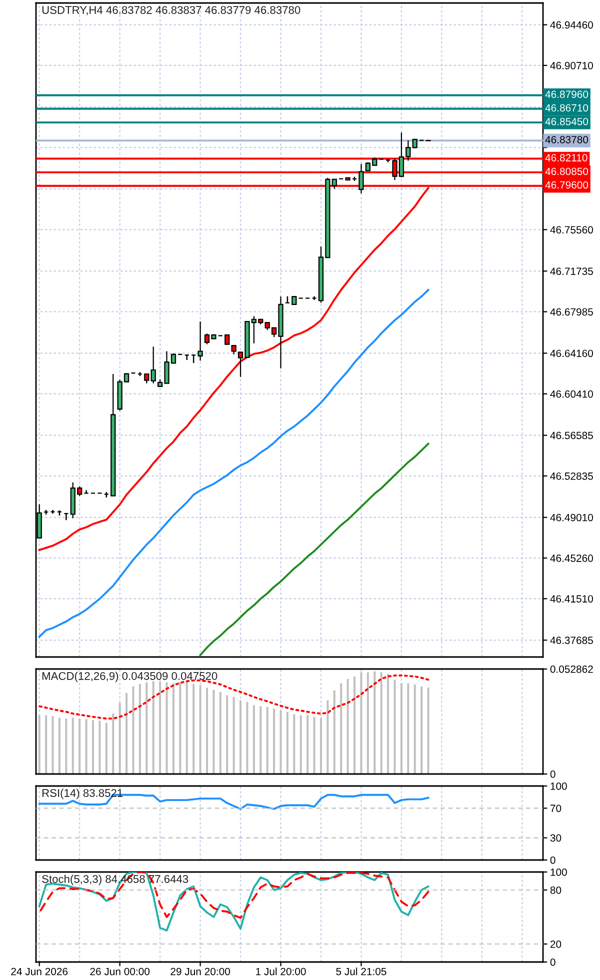 Image resolution: width=600 pixels, height=980 pixels. What do you see at coordinates (571, 271) in the screenshot?
I see `y-tick-label: 46.71735` at bounding box center [571, 271].